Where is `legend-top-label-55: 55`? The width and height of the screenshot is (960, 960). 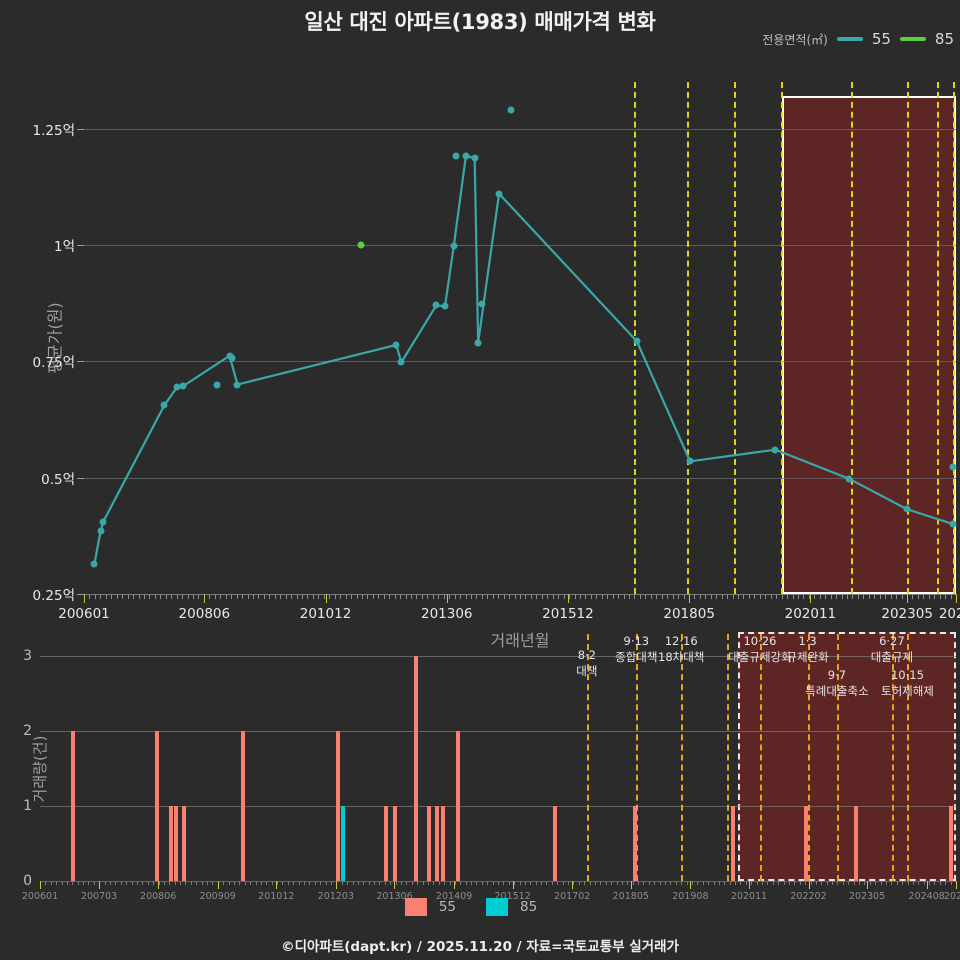
legend-top-label-55: 55 is located at coordinates (881, 39).